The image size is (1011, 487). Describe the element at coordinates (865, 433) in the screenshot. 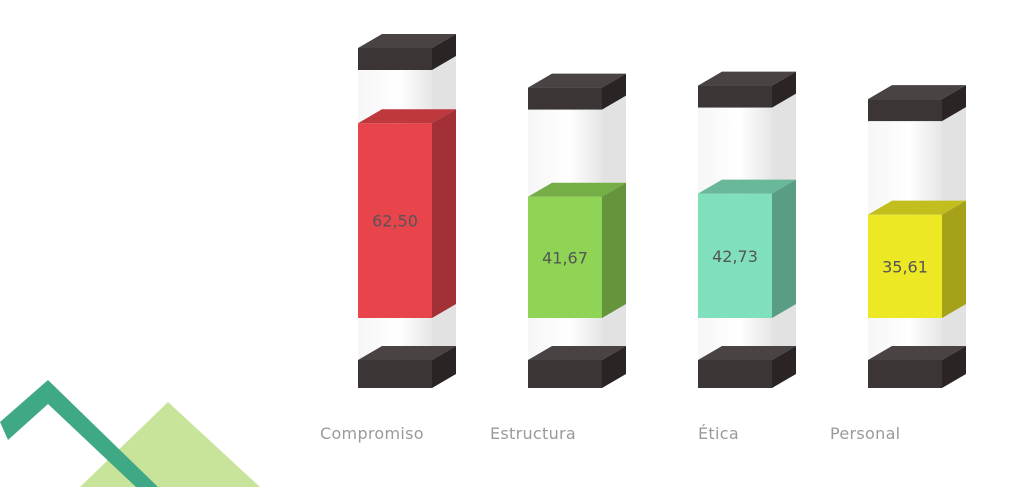

I see `category-label: Personal` at that location.